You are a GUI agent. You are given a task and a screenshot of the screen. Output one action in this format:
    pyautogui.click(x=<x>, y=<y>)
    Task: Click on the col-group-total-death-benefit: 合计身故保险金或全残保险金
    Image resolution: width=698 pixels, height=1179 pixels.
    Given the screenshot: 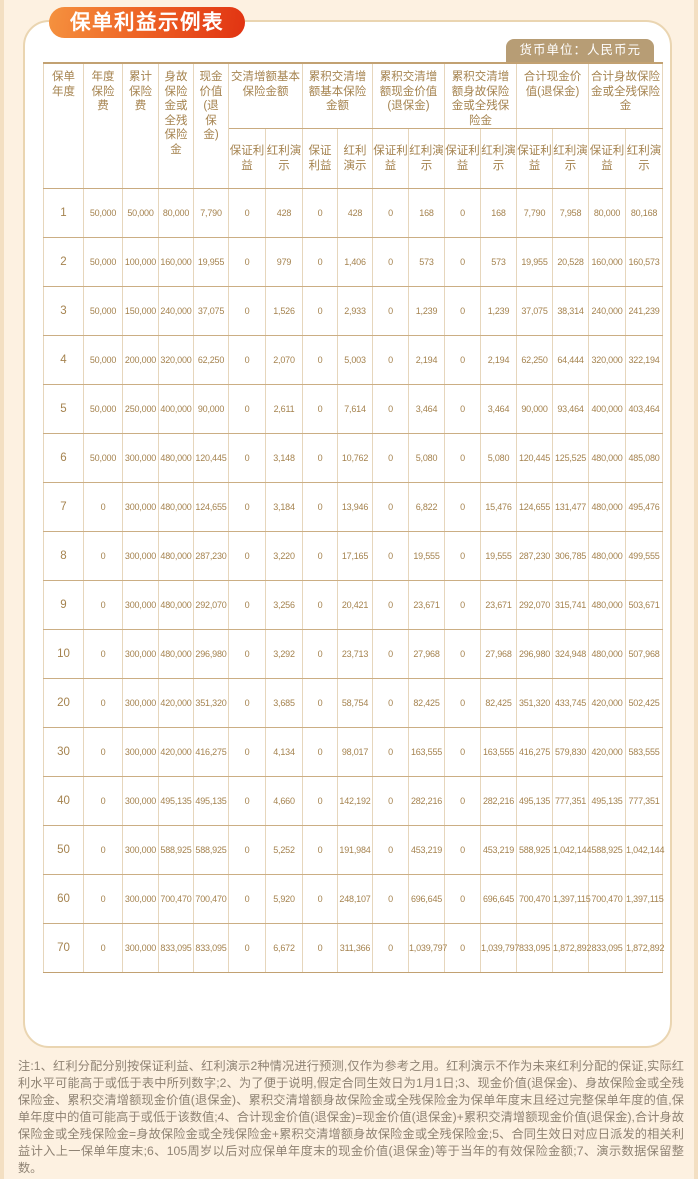 What is the action you would take?
    pyautogui.click(x=626, y=95)
    